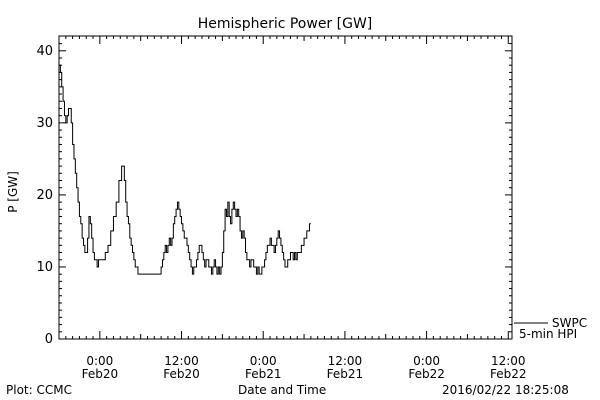 The height and width of the screenshot is (400, 600). What do you see at coordinates (44, 123) in the screenshot?
I see `y-tick-label: 30` at bounding box center [44, 123].